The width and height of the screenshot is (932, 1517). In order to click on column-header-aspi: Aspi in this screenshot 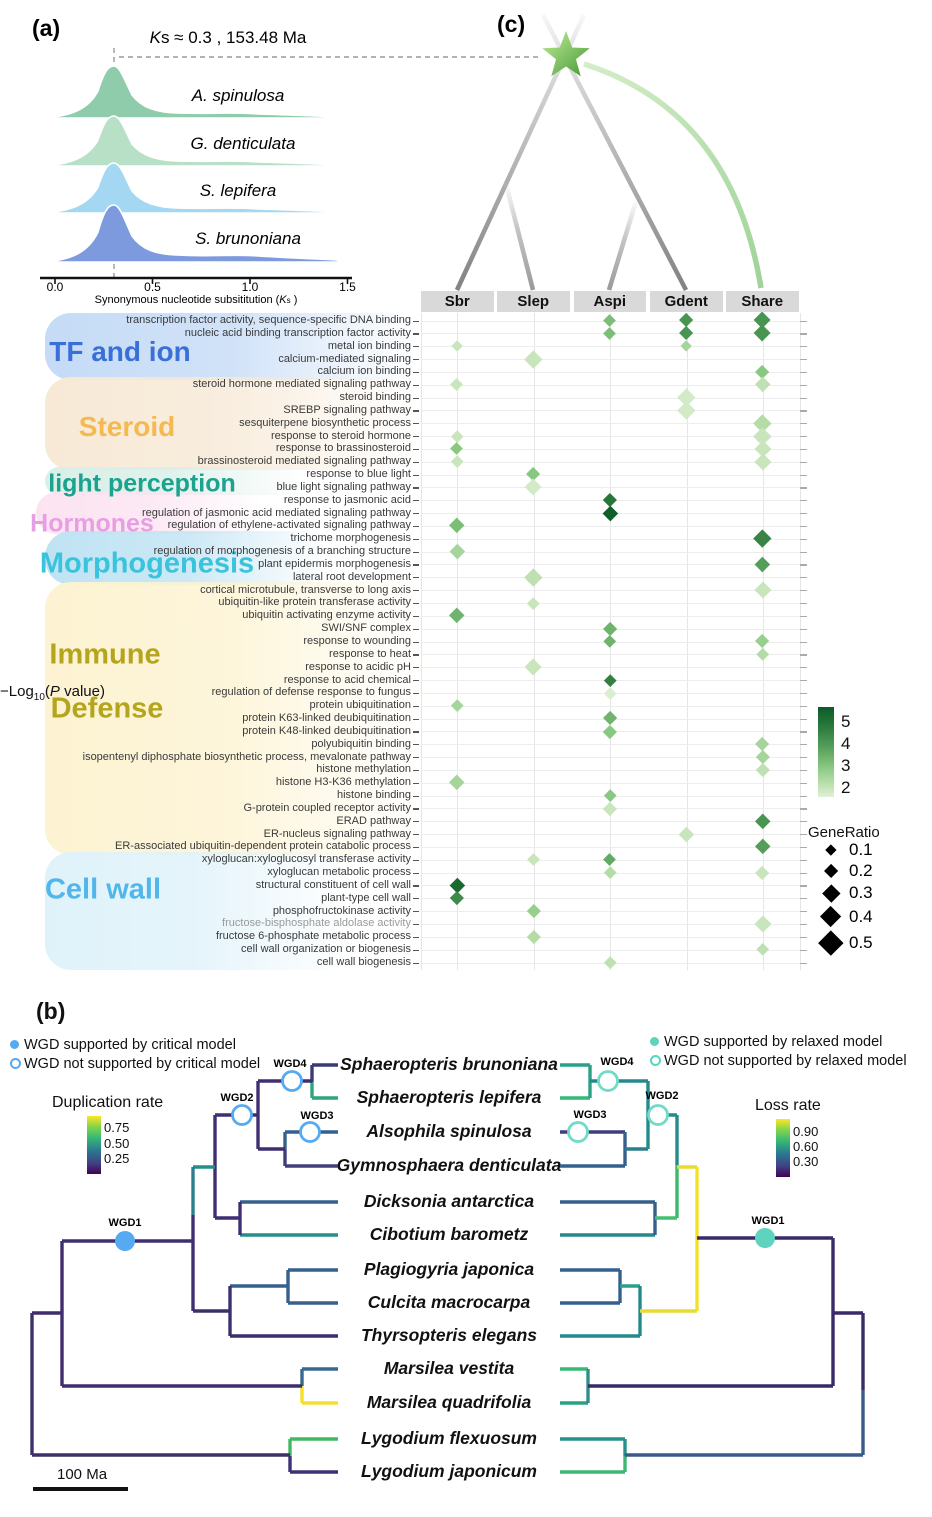, I will do `click(609, 301)`.